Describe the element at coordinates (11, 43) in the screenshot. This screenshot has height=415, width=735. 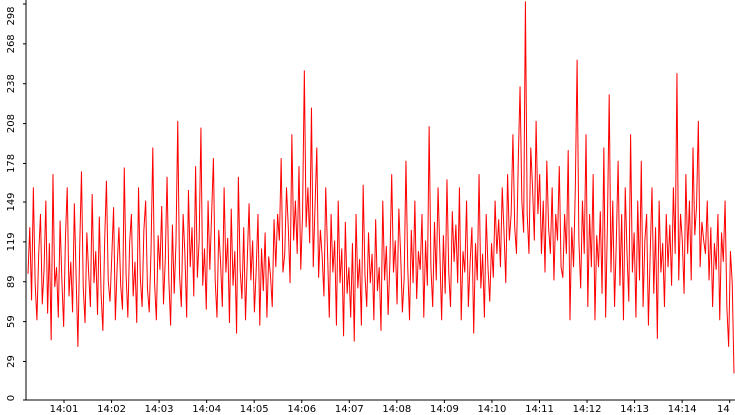
I see `y-tick-label: 268` at that location.